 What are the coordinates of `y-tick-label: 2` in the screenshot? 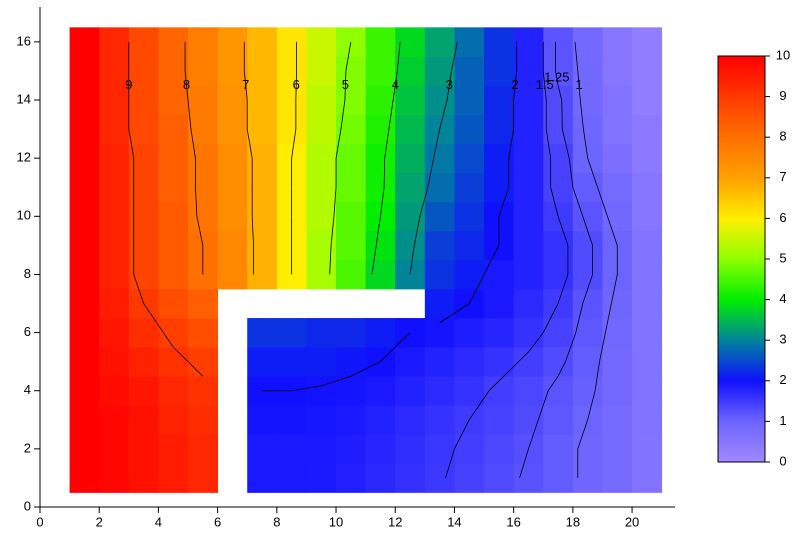 It's located at (27, 447).